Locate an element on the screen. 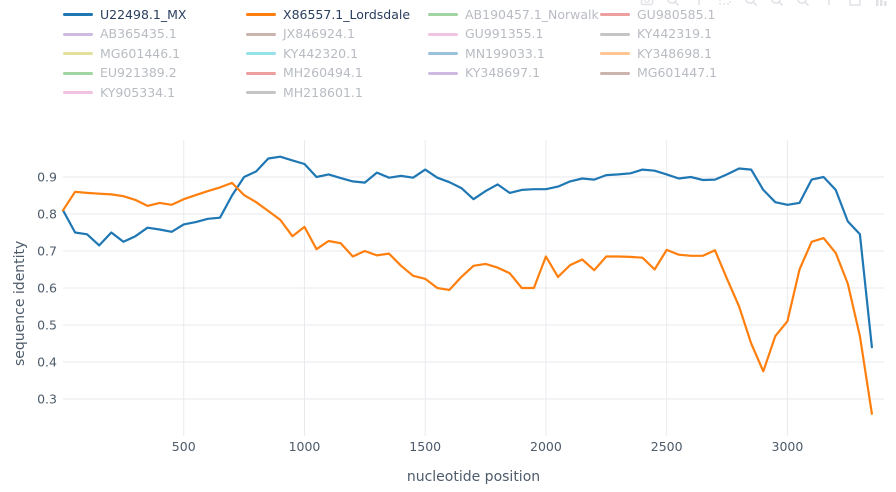 This screenshot has width=896, height=492. legend-item-label: MH260494.1 is located at coordinates (323, 72).